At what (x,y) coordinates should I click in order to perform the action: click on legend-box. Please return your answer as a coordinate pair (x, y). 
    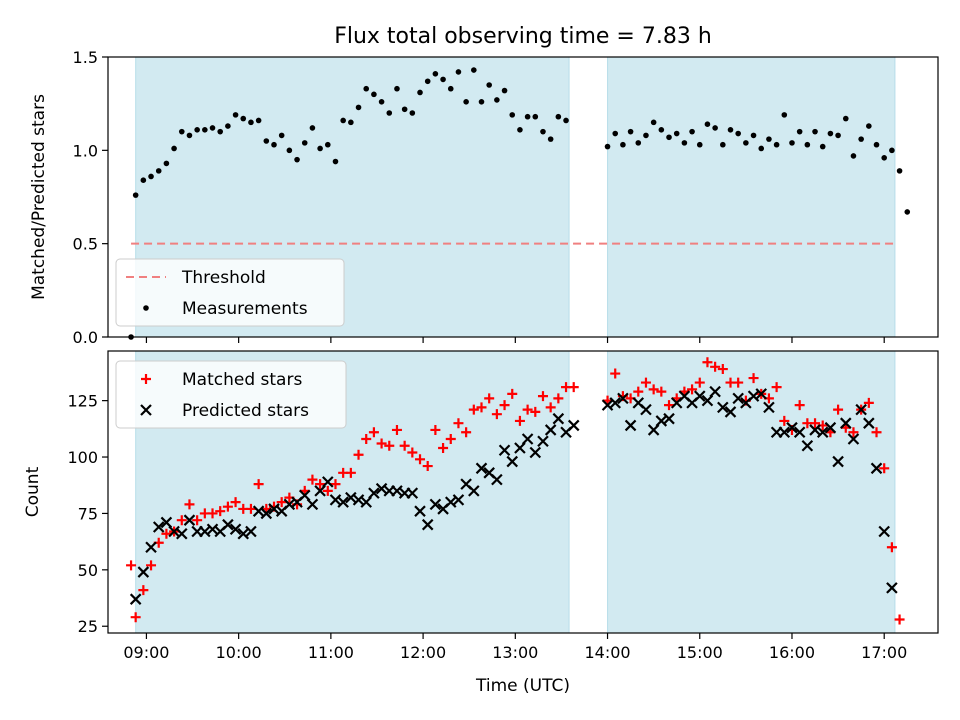
    Looking at the image, I should click on (230, 292).